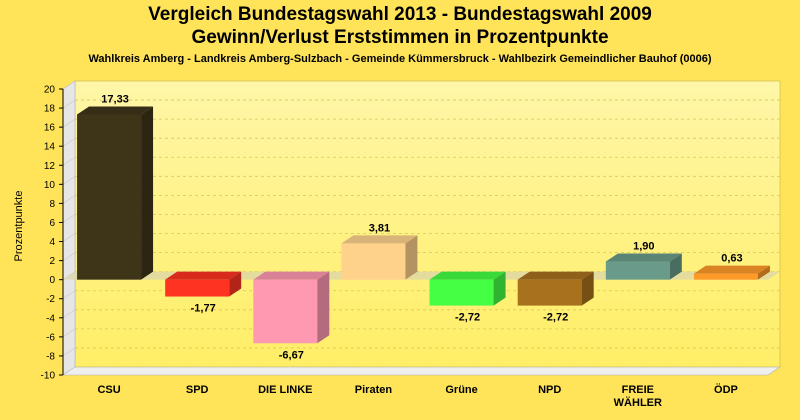 The width and height of the screenshot is (800, 420). I want to click on bar-npd, so click(555, 288).